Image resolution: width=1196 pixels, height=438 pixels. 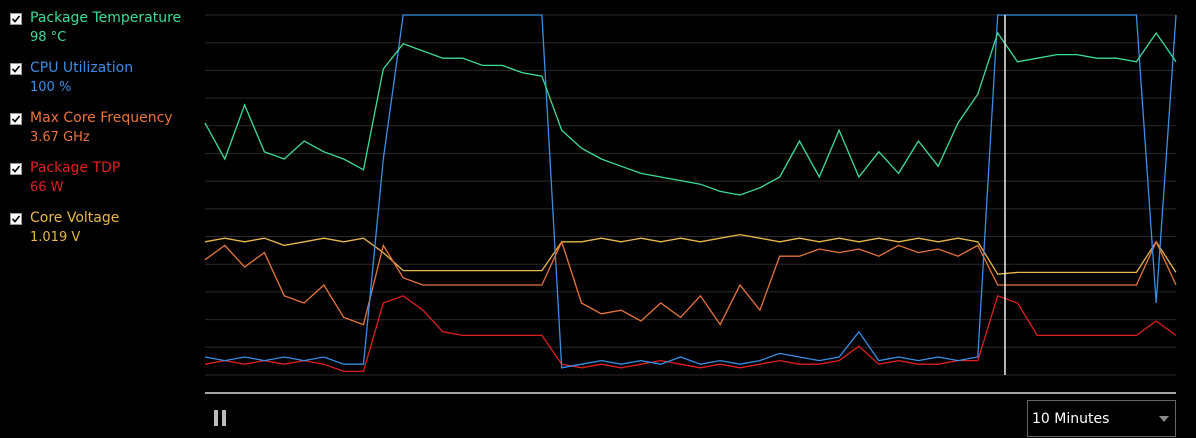 I want to click on series-reading: 100 %, so click(x=51, y=87).